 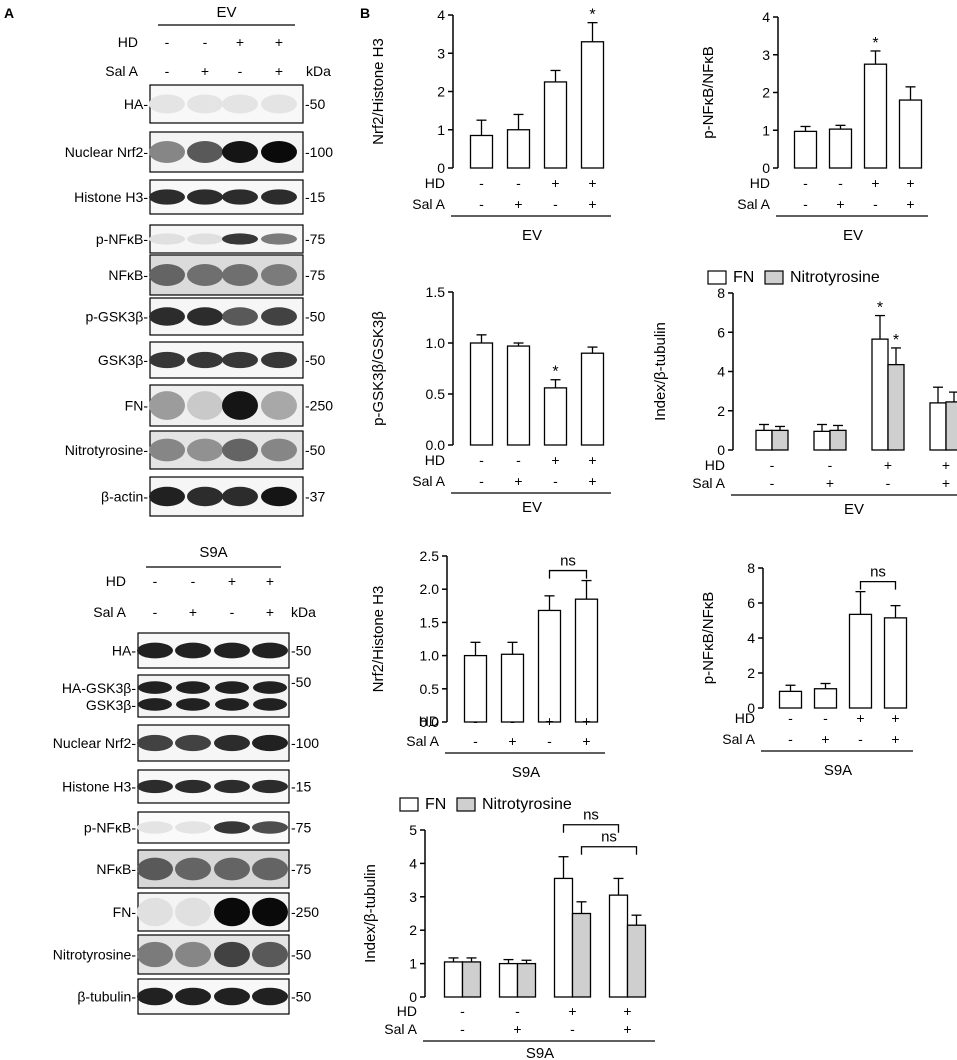 What do you see at coordinates (107, 152) in the screenshot?
I see `blot-row-label: Nuclear Nrf2-` at bounding box center [107, 152].